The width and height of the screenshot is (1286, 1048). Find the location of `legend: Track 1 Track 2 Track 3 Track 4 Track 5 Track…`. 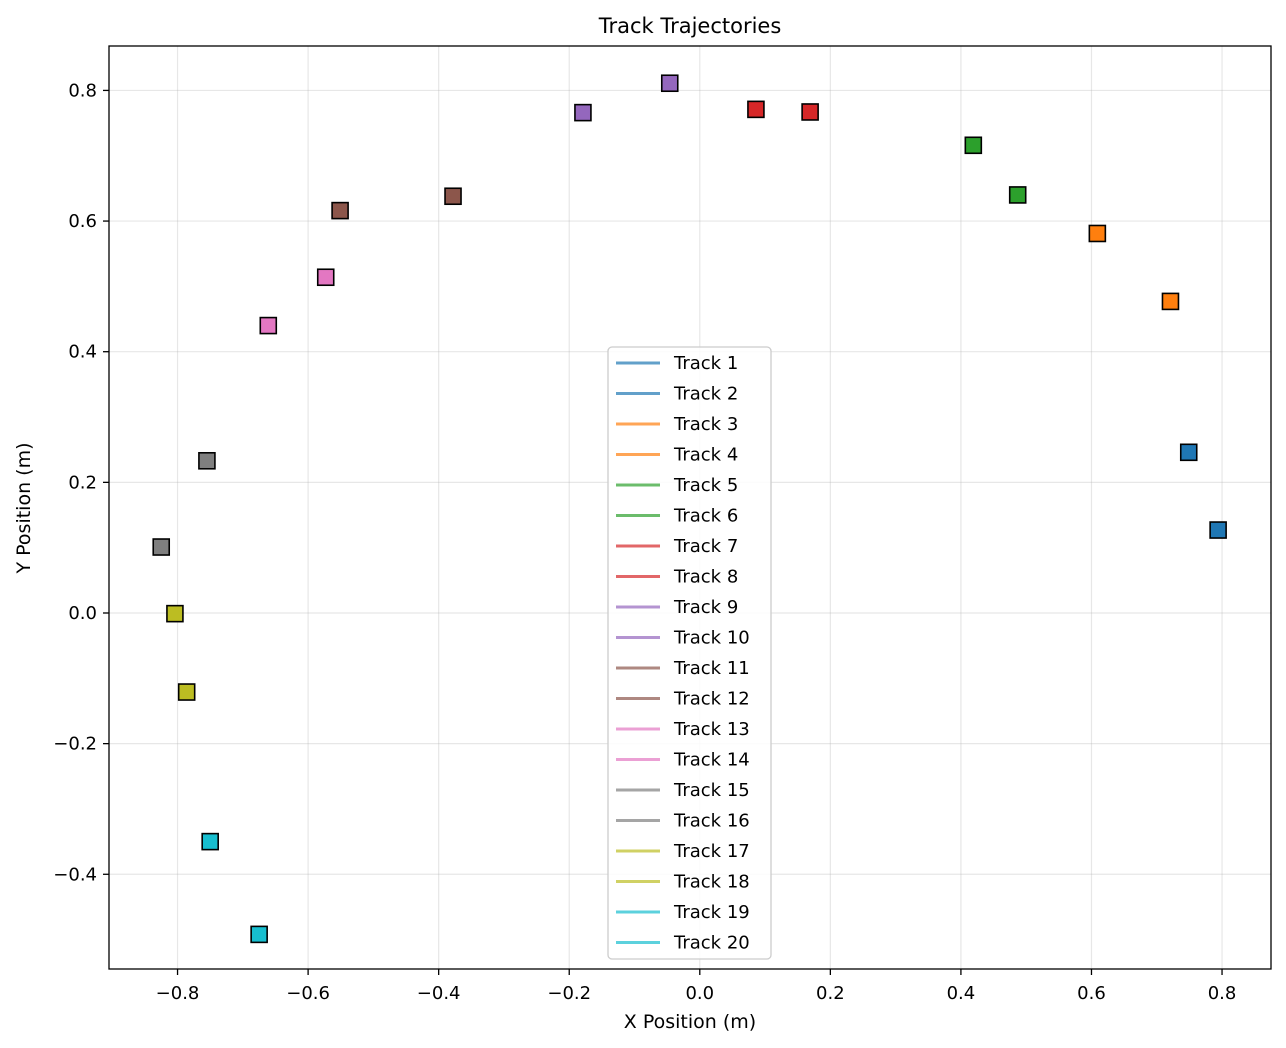

legend: Track 1 Track 2 Track 3 Track 4 Track 5 Track… is located at coordinates (689, 653).